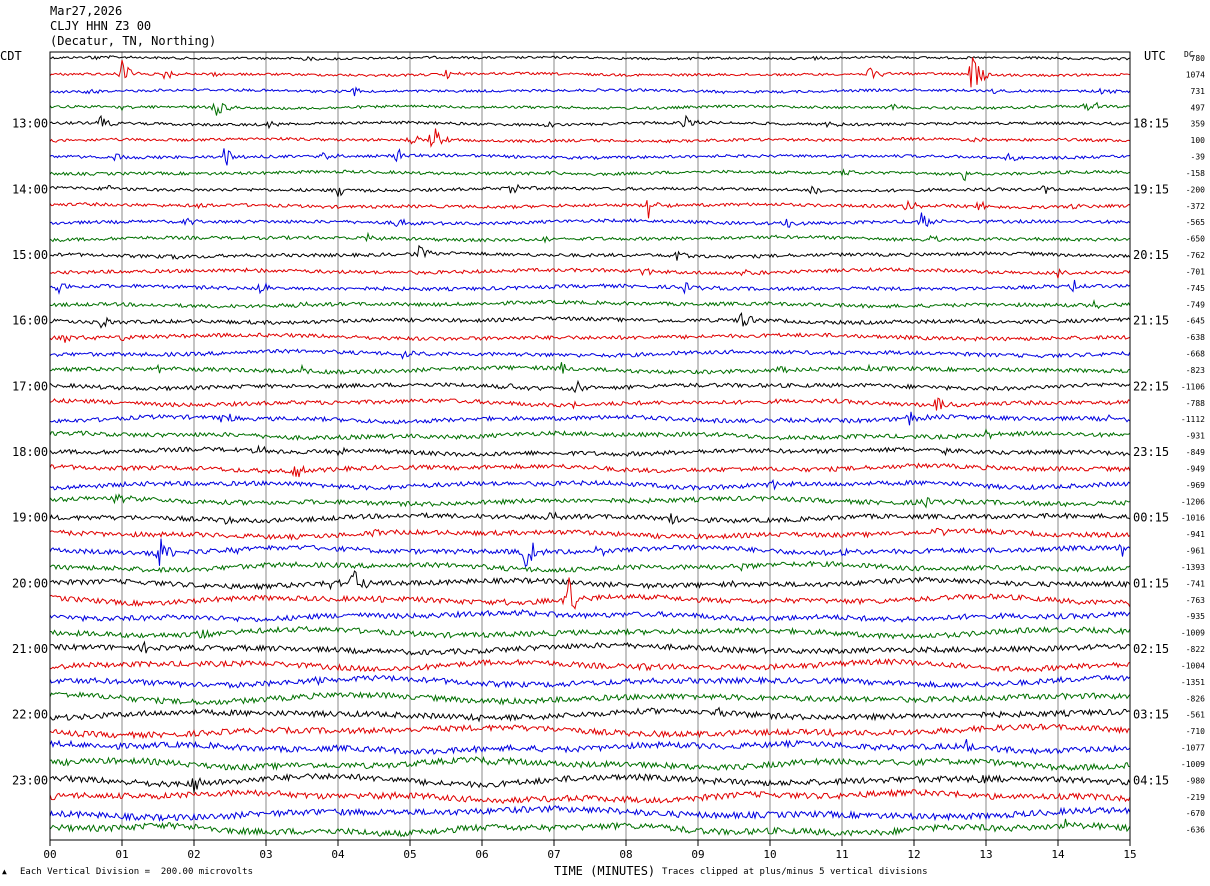 The image size is (1210, 886). Describe the element at coordinates (1195, 173) in the screenshot. I see `dc-offset-label: -158` at that location.